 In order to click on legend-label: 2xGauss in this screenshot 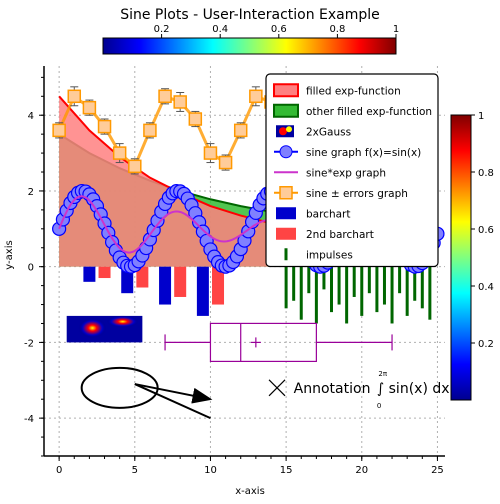, I will do `click(328, 132)`.